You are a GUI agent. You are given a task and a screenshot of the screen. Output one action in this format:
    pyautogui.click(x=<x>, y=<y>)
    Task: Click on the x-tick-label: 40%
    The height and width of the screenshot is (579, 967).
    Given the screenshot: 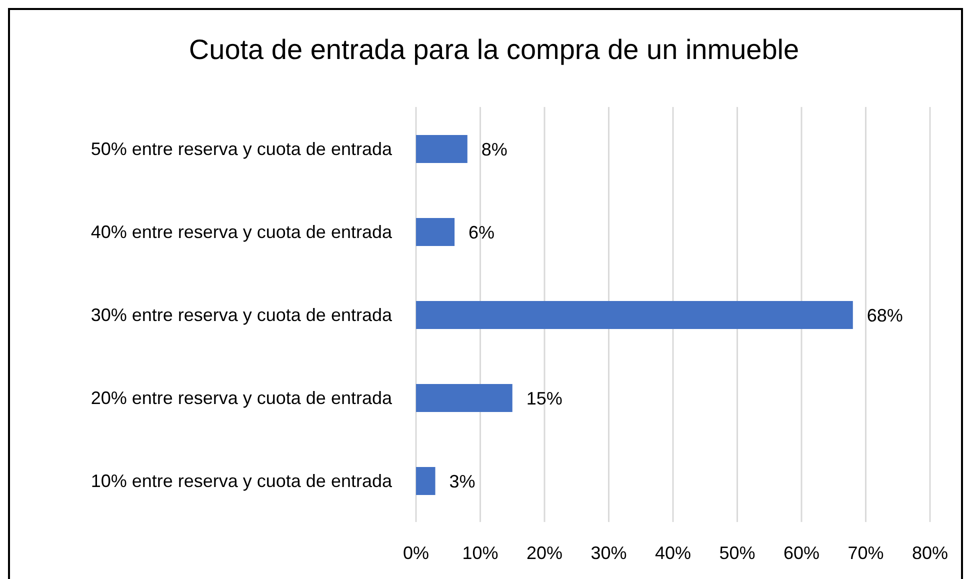 What is the action you would take?
    pyautogui.click(x=673, y=552)
    